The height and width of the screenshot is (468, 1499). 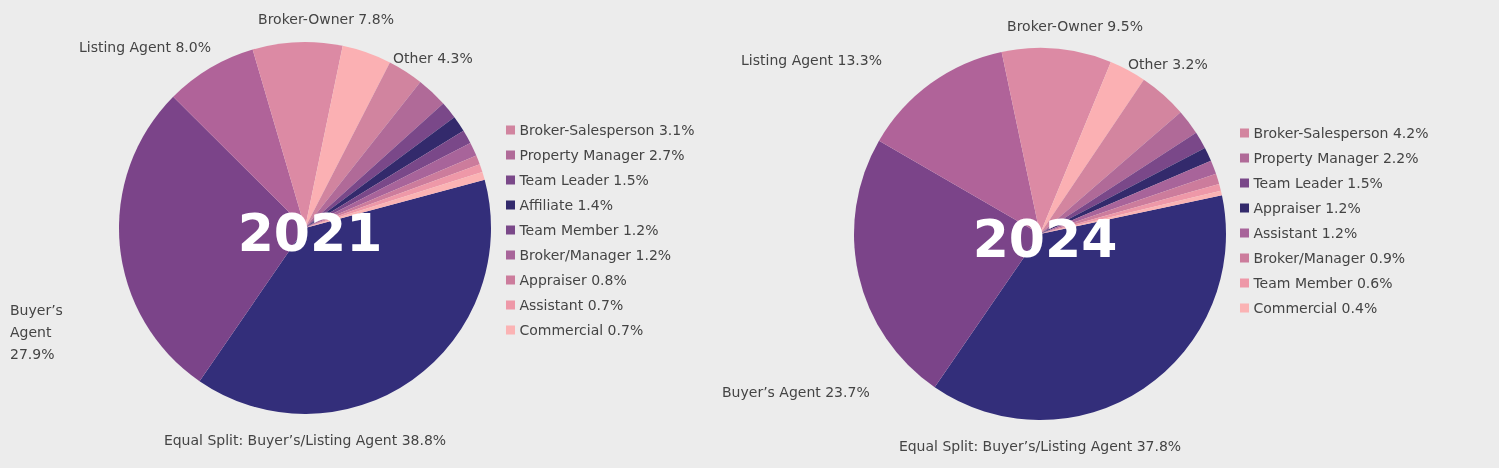 I want to click on slice-label: Equal Split: Buyer’s/Listing Agent 38.8%, so click(x=305, y=440).